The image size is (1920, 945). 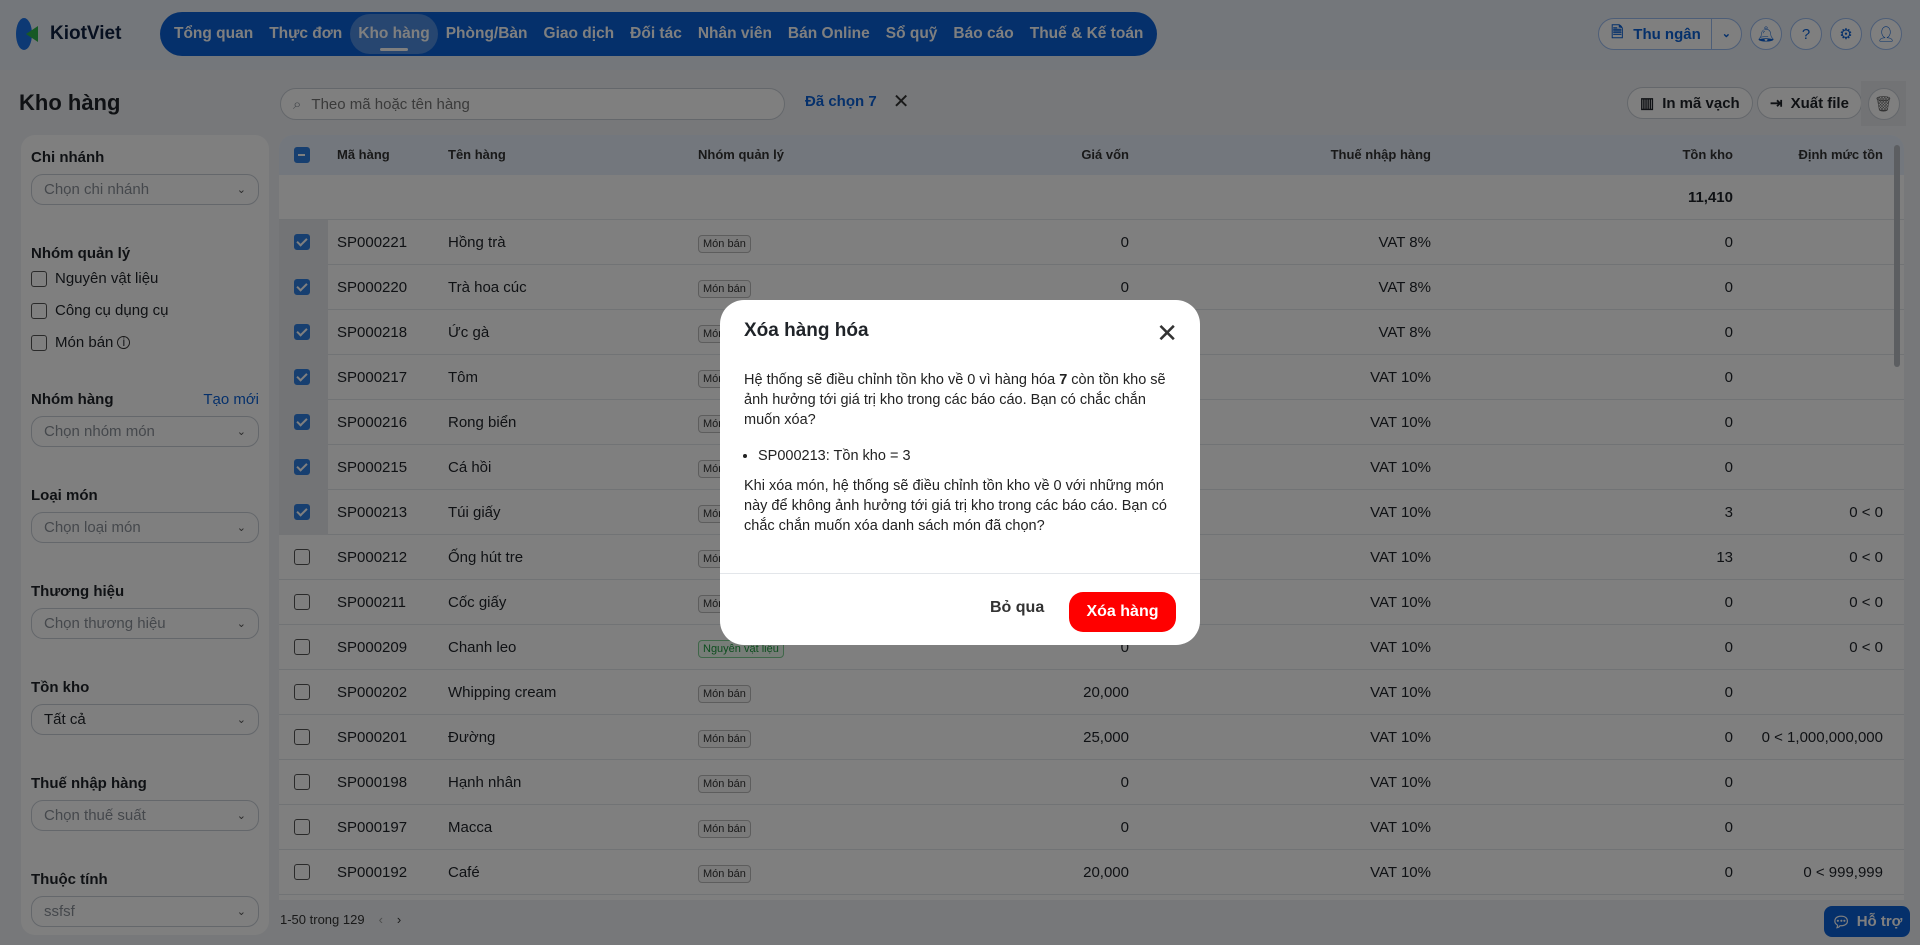 What do you see at coordinates (806, 330) in the screenshot?
I see `dialog-title: Xóa hàng hóa` at bounding box center [806, 330].